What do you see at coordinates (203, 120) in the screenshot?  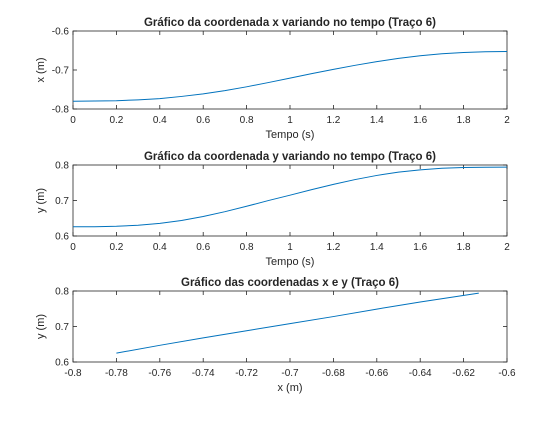 I see `x-vs-time-x-tick-label: 0.6` at bounding box center [203, 120].